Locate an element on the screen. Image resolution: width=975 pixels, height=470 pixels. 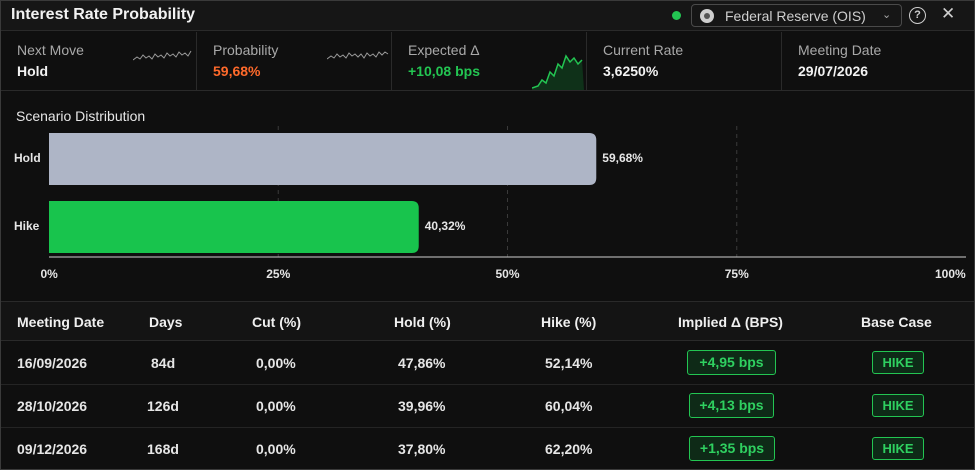
stat-value: Hold is located at coordinates (33, 71).